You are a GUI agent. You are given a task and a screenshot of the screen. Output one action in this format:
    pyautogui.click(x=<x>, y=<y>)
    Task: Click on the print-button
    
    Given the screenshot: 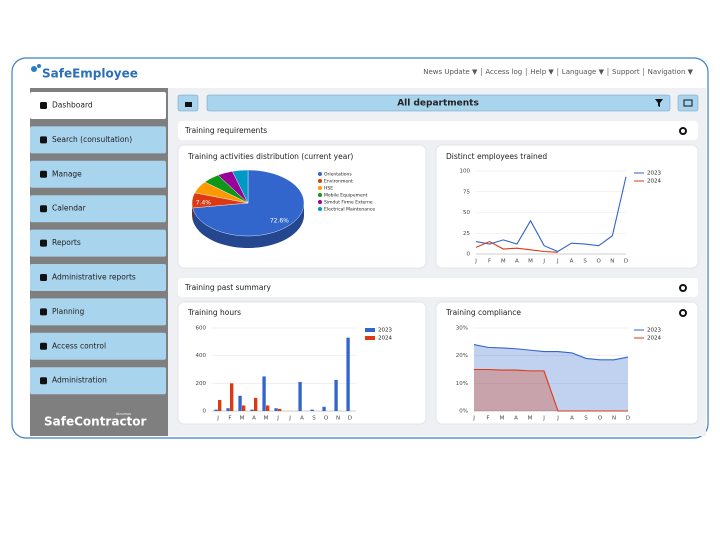 What is the action you would take?
    pyautogui.click(x=688, y=103)
    